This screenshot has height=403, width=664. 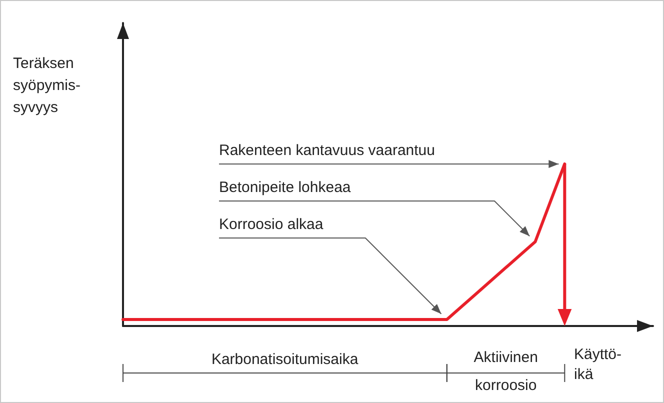 I want to click on text: Rakenteen kantavuus vaarantuu, so click(x=327, y=151).